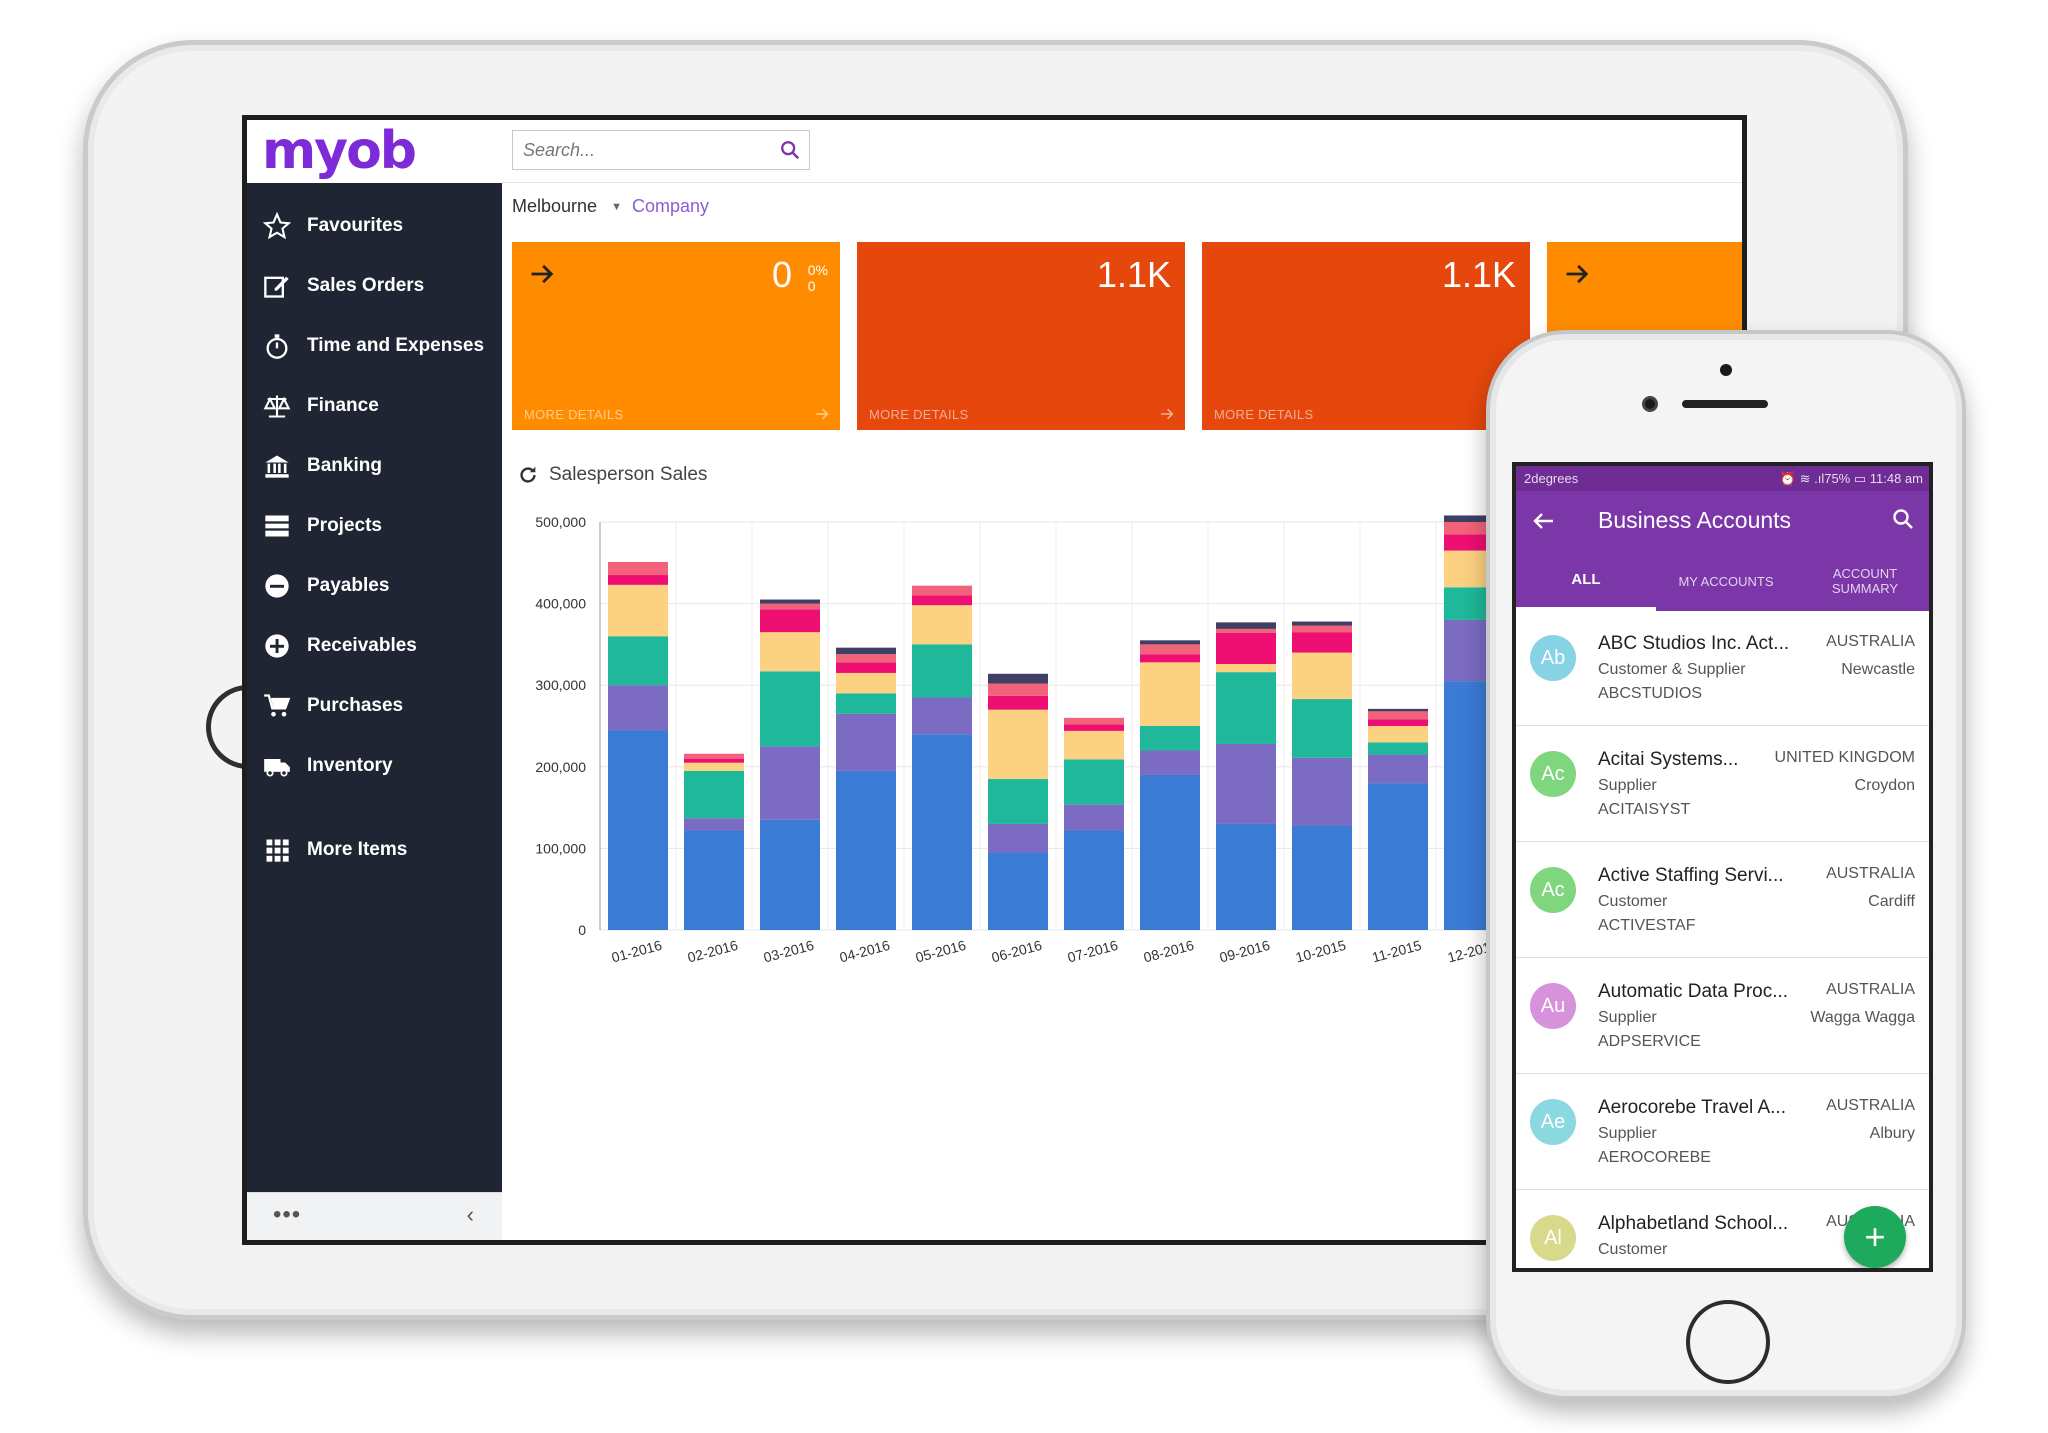  I want to click on company-link: Company, so click(670, 206).